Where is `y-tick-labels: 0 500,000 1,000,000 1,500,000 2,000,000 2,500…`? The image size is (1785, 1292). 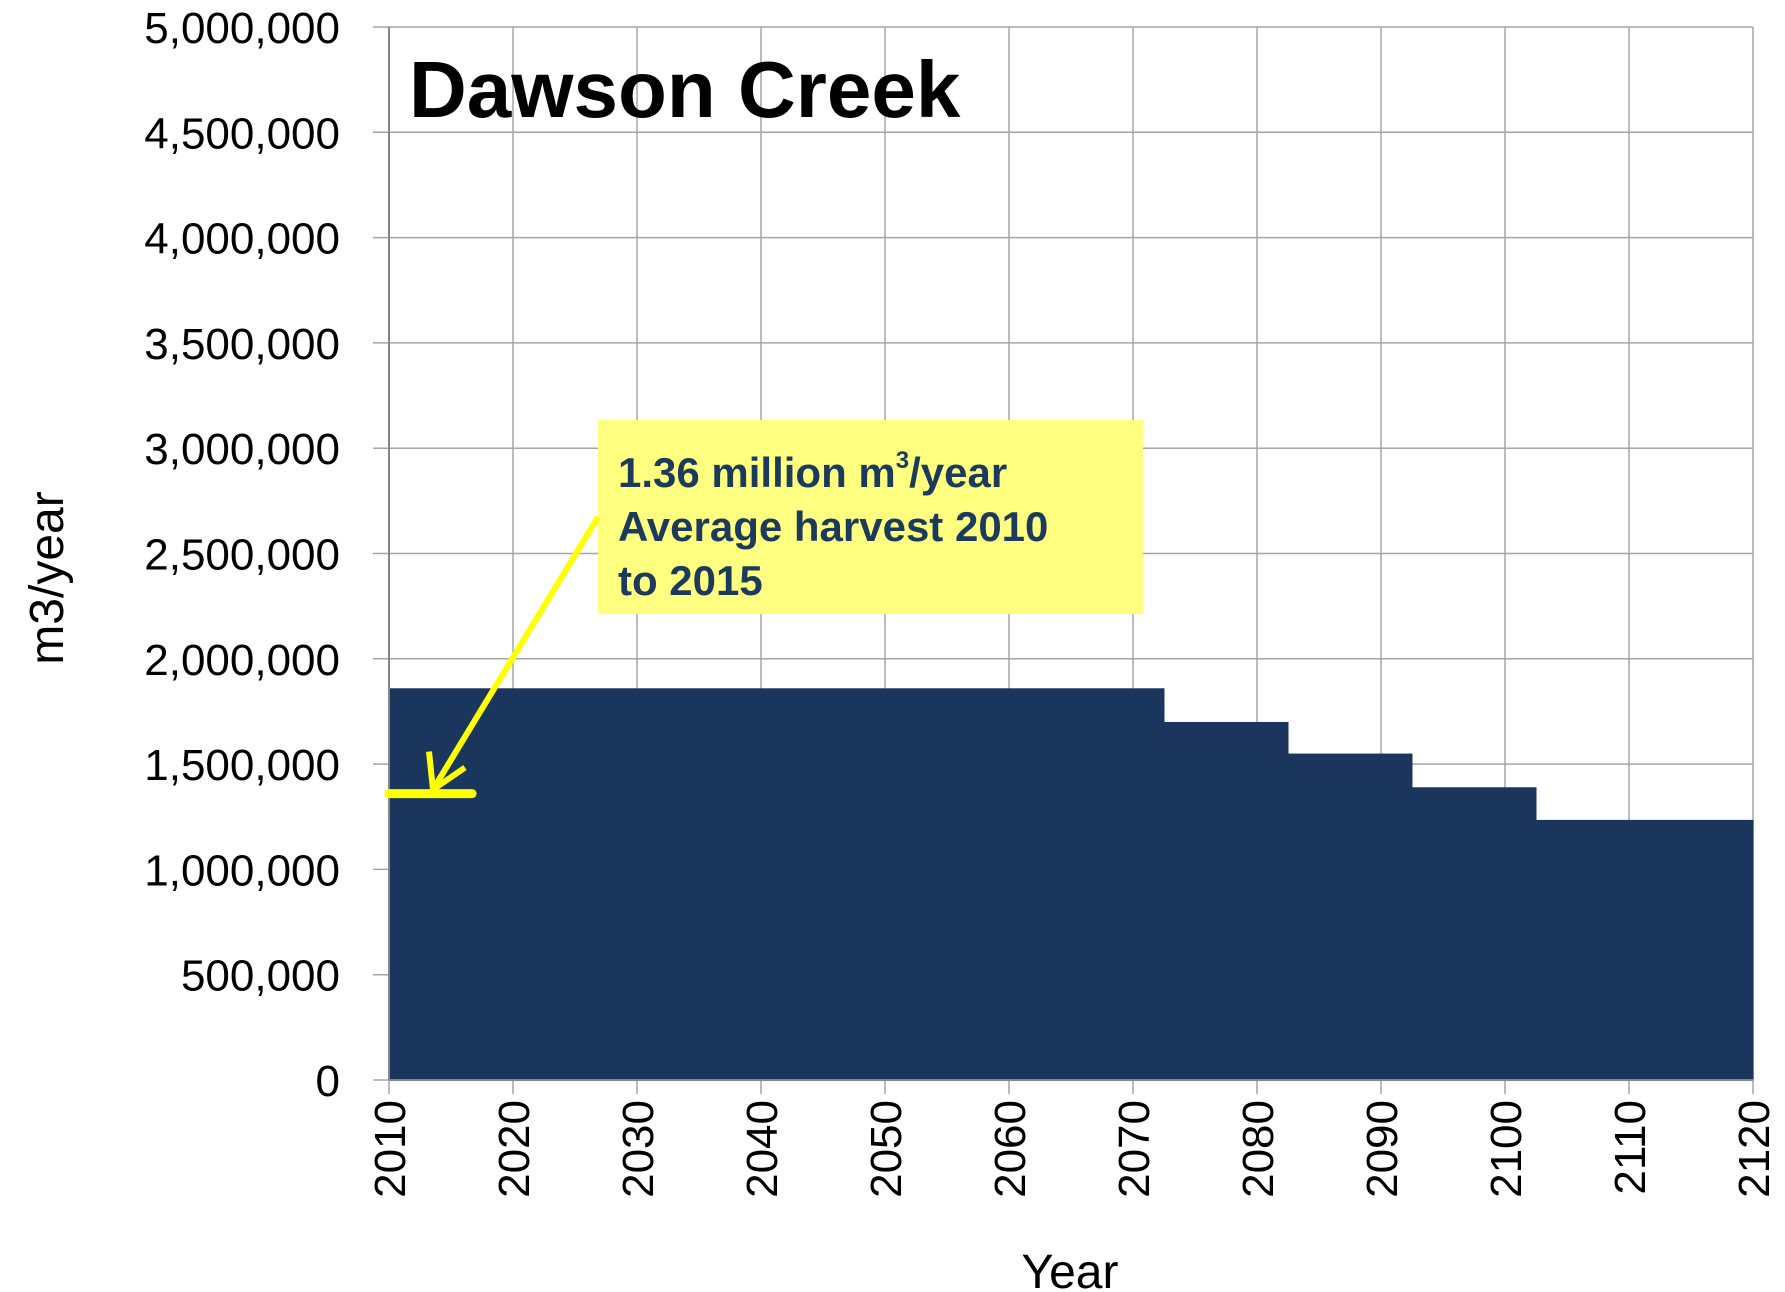 y-tick-labels: 0 500,000 1,000,000 1,500,000 2,000,000 2,500… is located at coordinates (242, 555).